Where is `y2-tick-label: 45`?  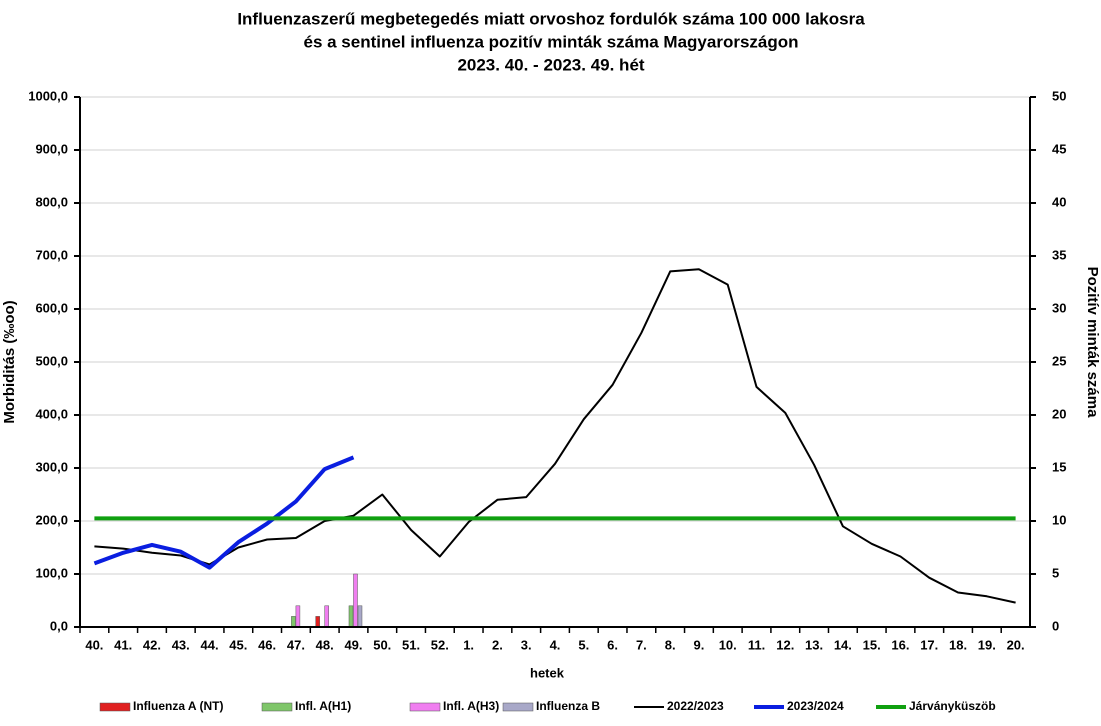
y2-tick-label: 45 is located at coordinates (1059, 148).